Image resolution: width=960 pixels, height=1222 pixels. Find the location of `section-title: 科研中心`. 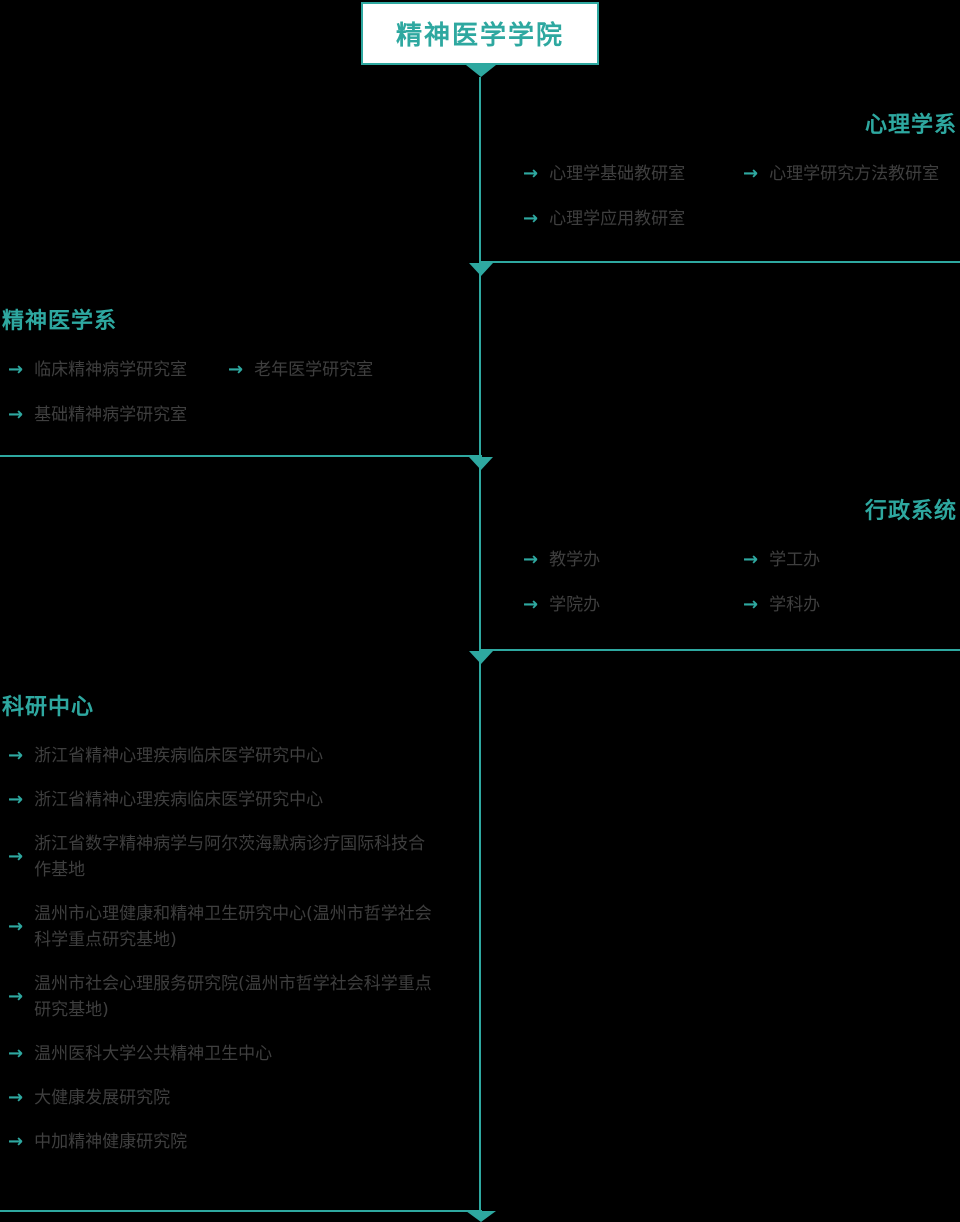

section-title: 科研中心 is located at coordinates (48, 707).